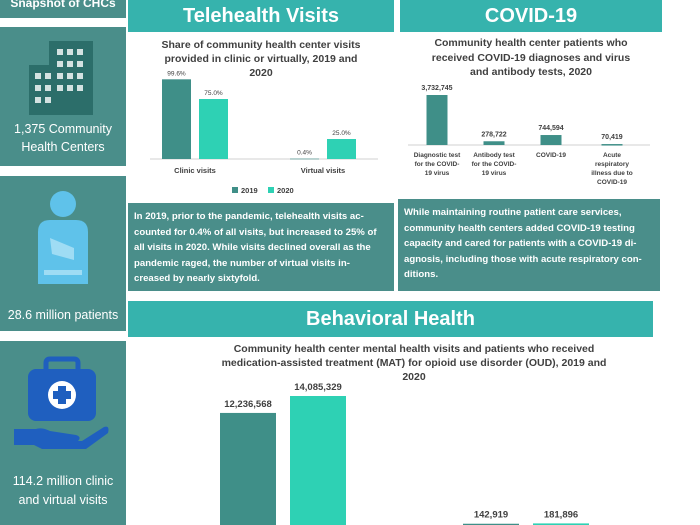 This screenshot has height=525, width=700. I want to click on data-label-2020-group-1: 181,896, so click(561, 514).